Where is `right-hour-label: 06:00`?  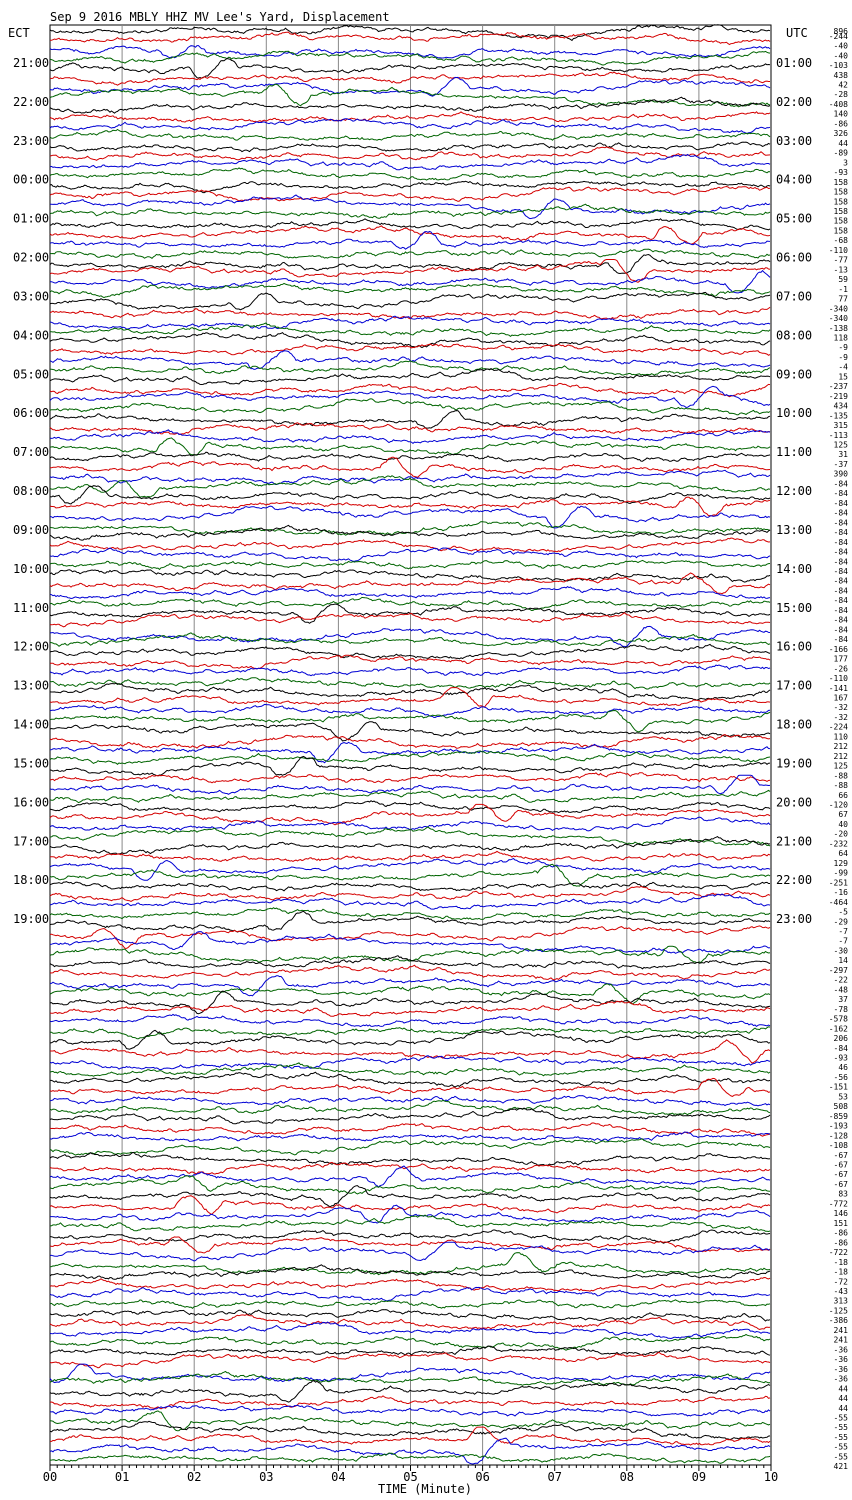
right-hour-label: 06:00 is located at coordinates (794, 258).